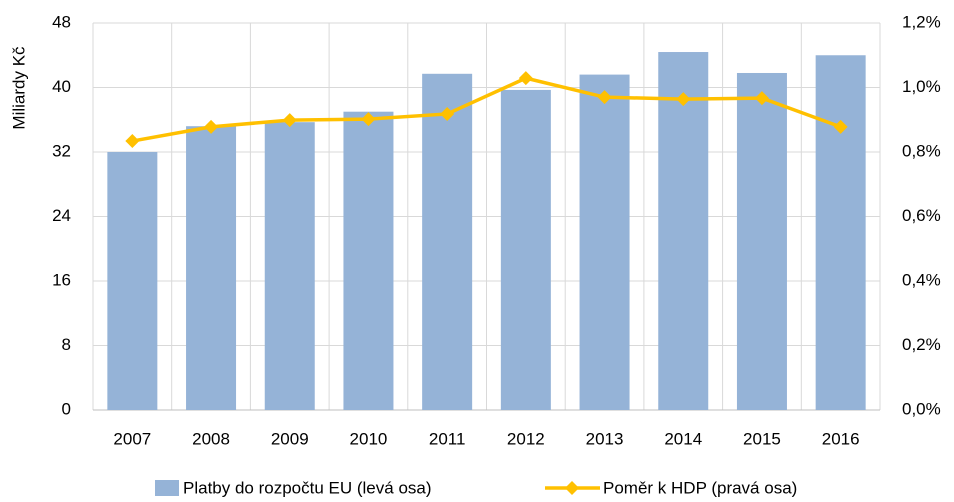  Describe the element at coordinates (61, 279) in the screenshot. I see `y-tick-label: 16` at that location.